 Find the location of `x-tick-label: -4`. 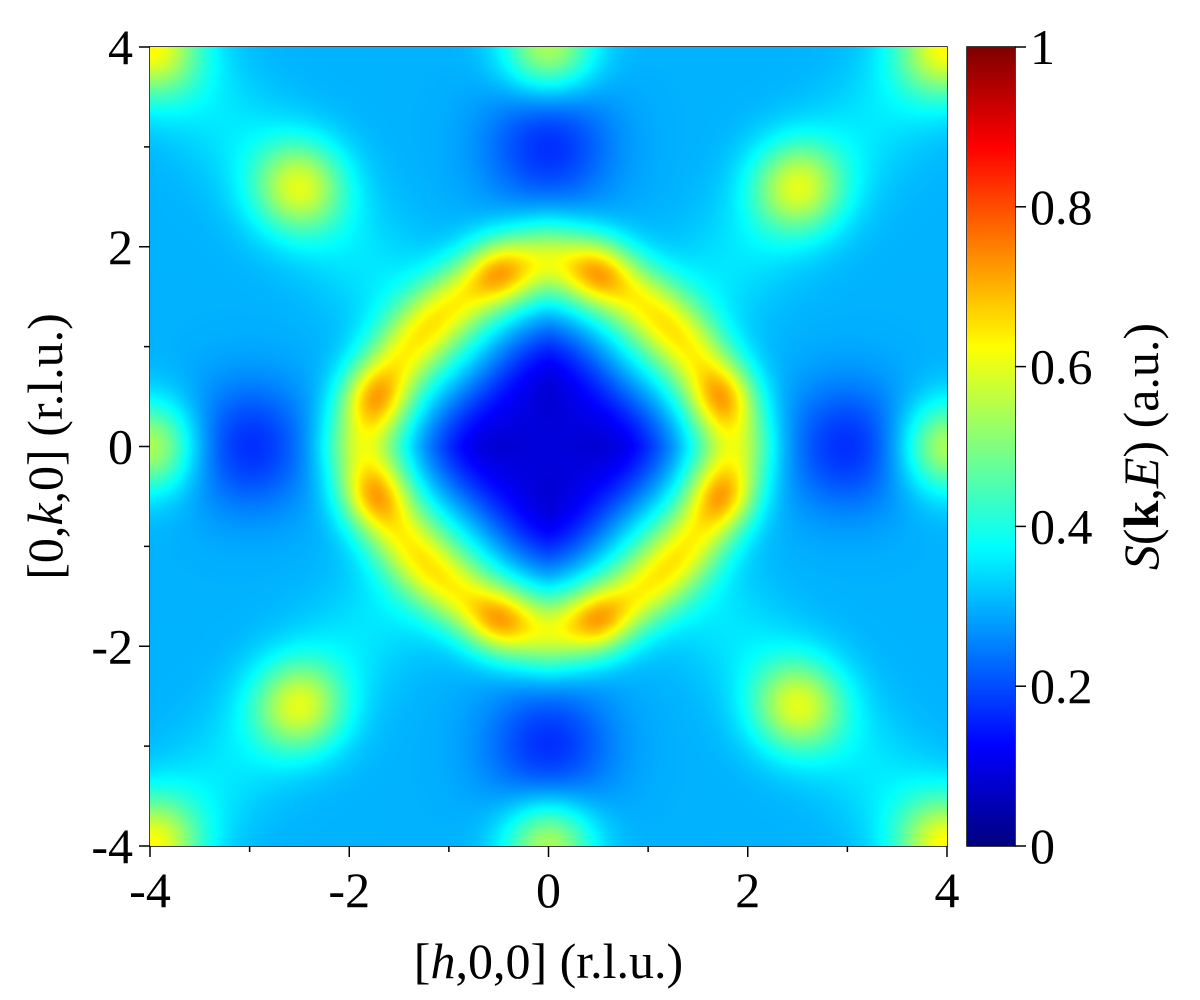

x-tick-label: -4 is located at coordinates (150, 890).